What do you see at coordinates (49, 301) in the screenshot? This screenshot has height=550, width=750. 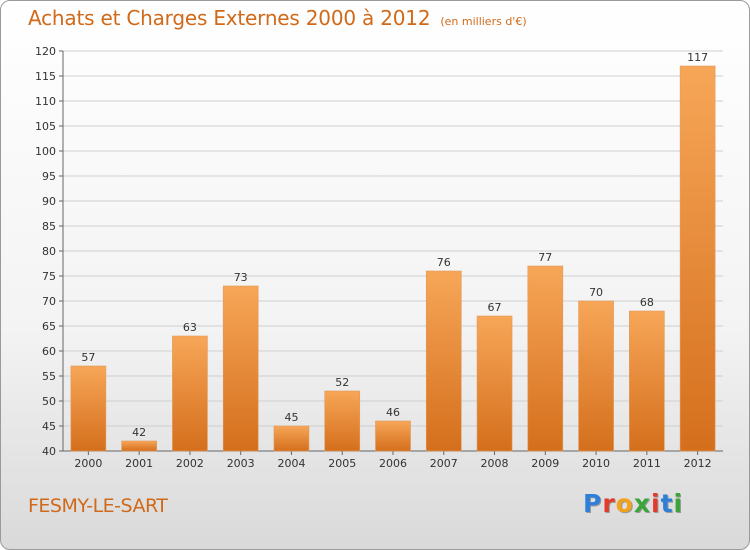 I see `y-tick-label: 70` at bounding box center [49, 301].